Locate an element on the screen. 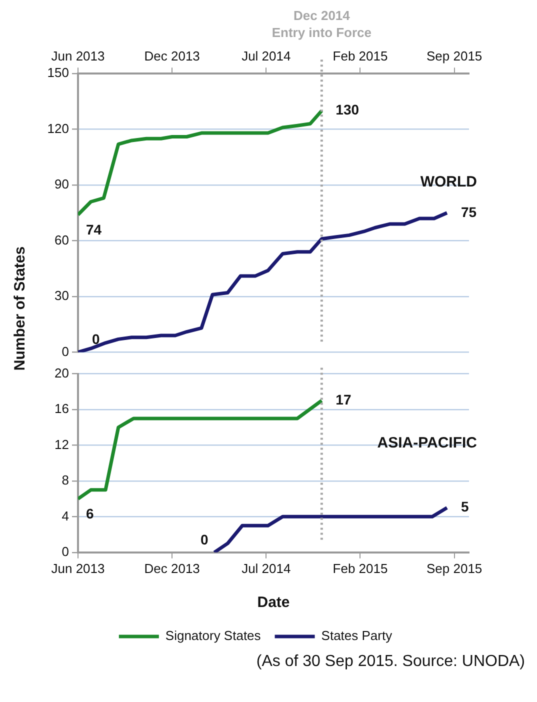  annotation: 6 is located at coordinates (90, 514).